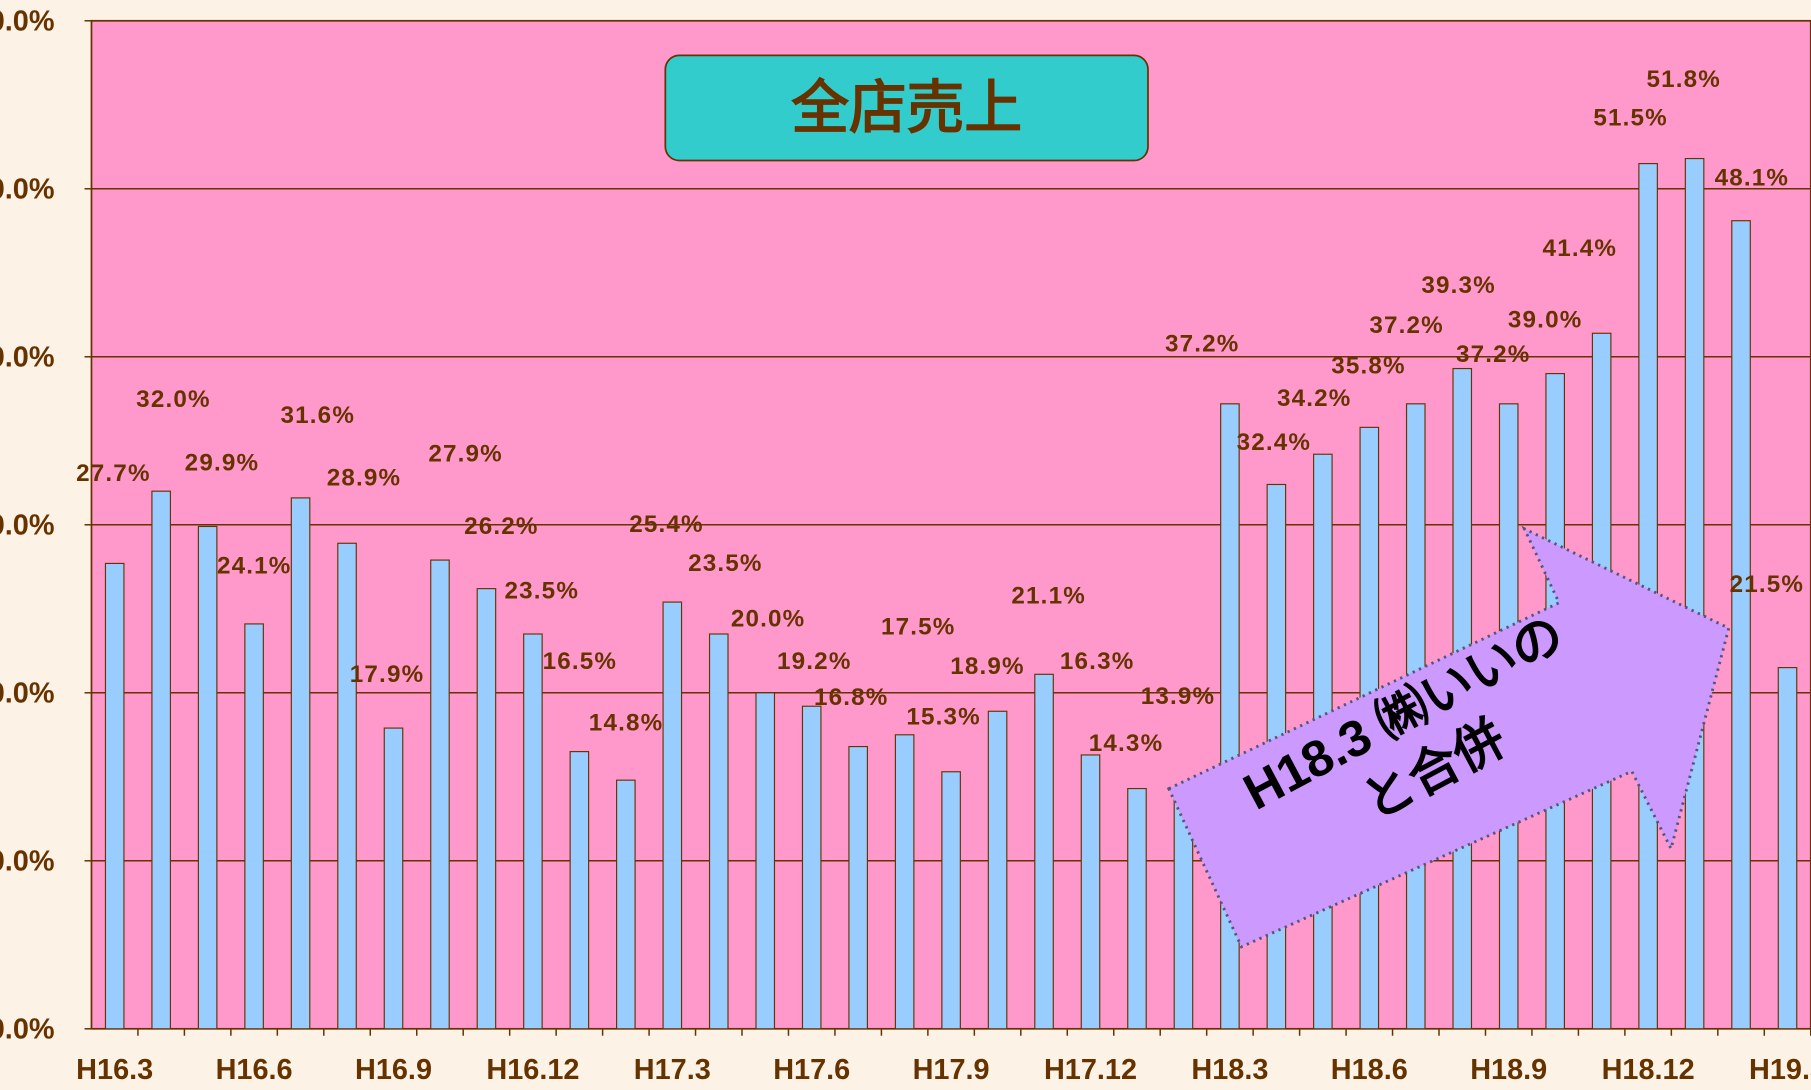  Describe the element at coordinates (918, 627) in the screenshot. I see `value-label: 17.5%` at that location.